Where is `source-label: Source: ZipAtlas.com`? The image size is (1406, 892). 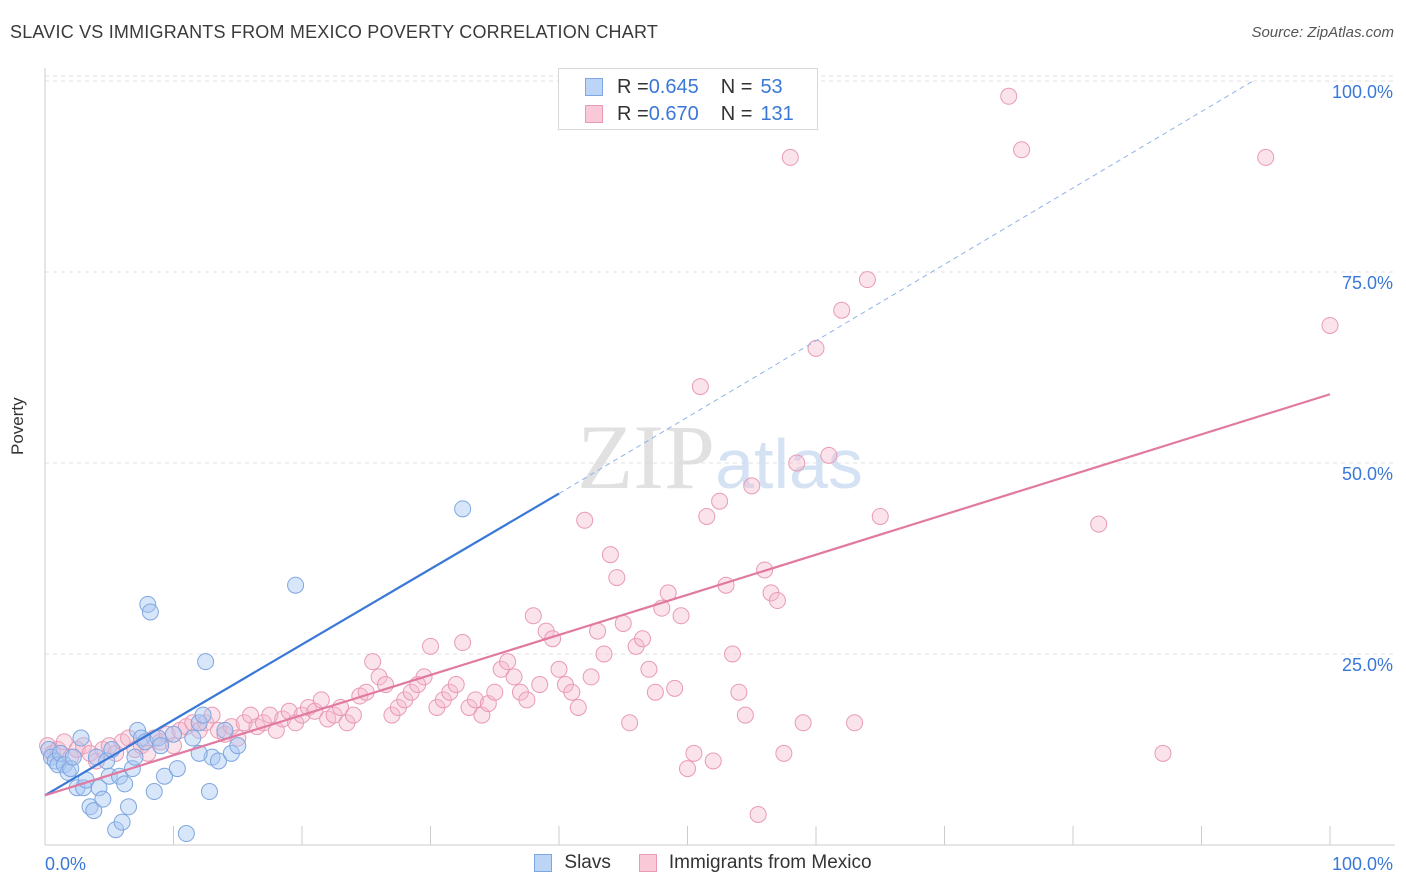
source-label: Source: ZipAtlas.com is located at coordinates (1322, 32).